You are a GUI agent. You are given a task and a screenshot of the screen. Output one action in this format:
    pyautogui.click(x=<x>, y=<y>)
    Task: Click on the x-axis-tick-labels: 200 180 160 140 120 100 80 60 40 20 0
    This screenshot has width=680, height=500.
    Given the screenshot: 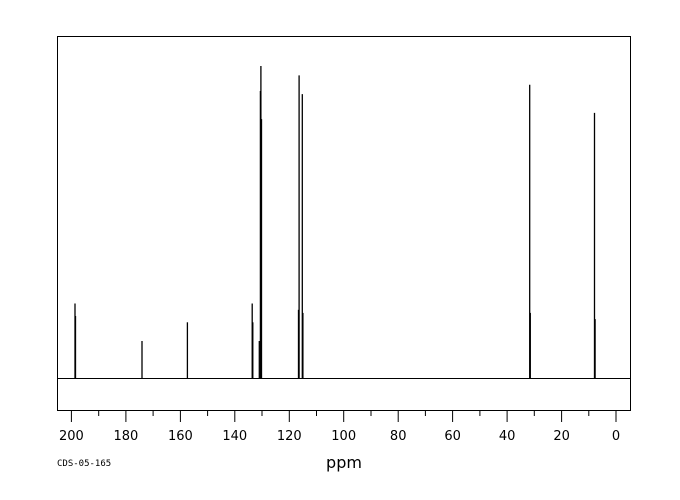 What is the action you would take?
    pyautogui.click(x=339, y=436)
    